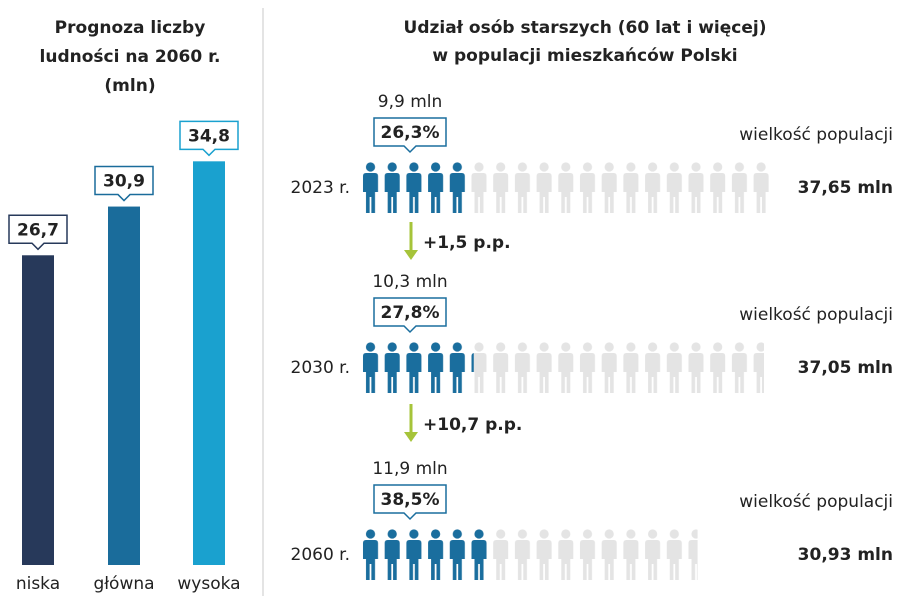 Image resolution: width=898 pixels, height=596 pixels. What do you see at coordinates (321, 368) in the screenshot?
I see `year-label: 2030 r.` at bounding box center [321, 368].